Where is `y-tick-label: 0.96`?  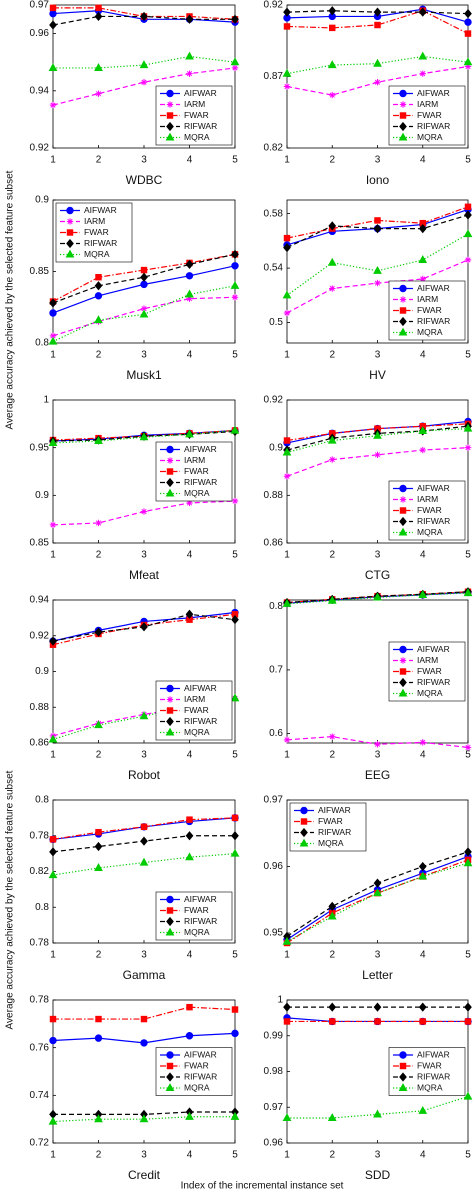 y-tick-label: 0.96 is located at coordinates (274, 1143).